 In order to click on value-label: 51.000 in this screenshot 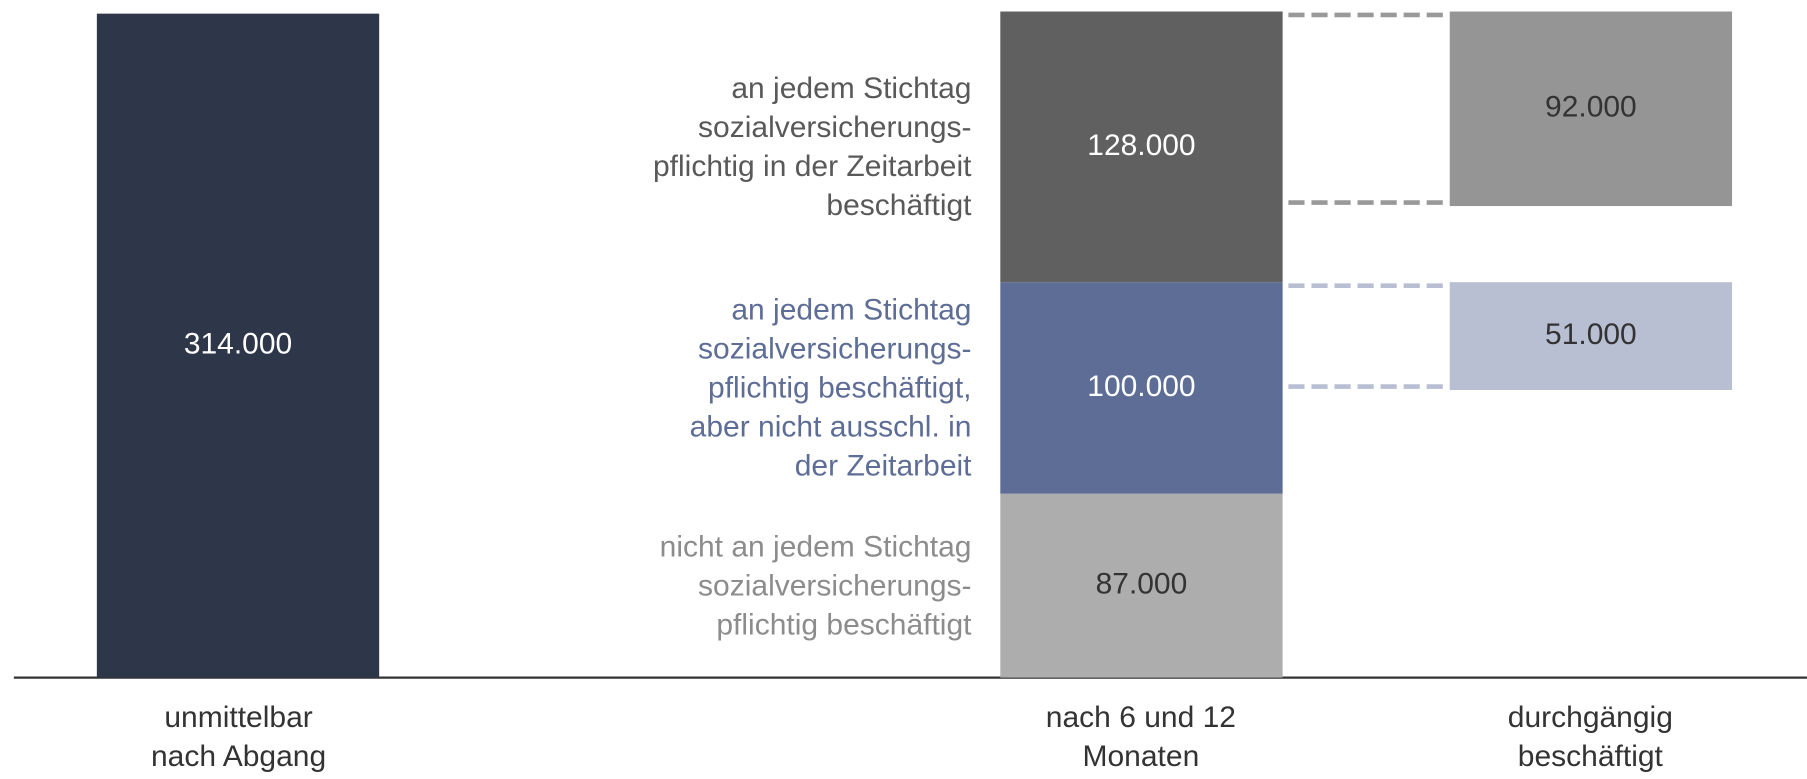, I will do `click(1591, 334)`.